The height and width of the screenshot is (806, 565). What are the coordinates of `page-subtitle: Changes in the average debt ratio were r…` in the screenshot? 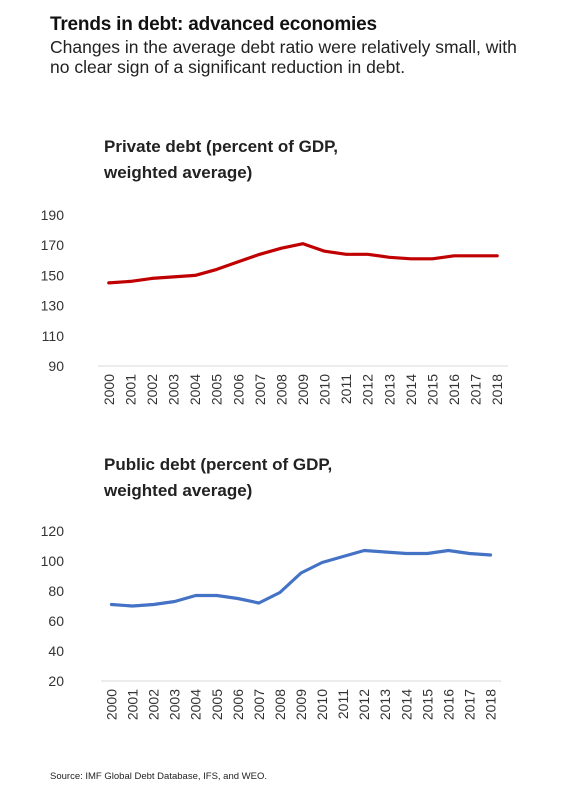 It's located at (283, 57).